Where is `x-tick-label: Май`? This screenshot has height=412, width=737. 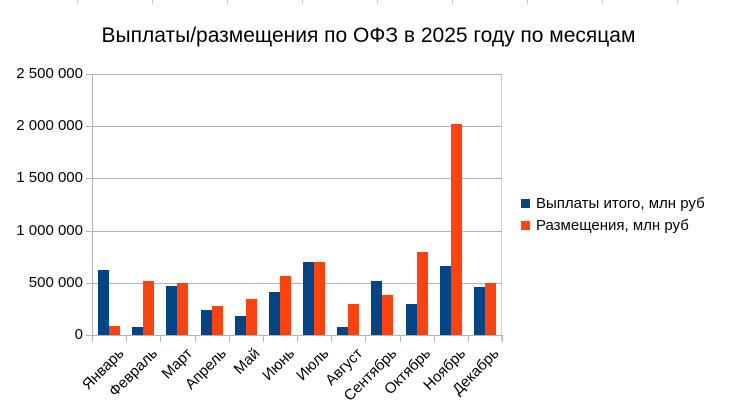
x-tick-label: Май is located at coordinates (247, 361).